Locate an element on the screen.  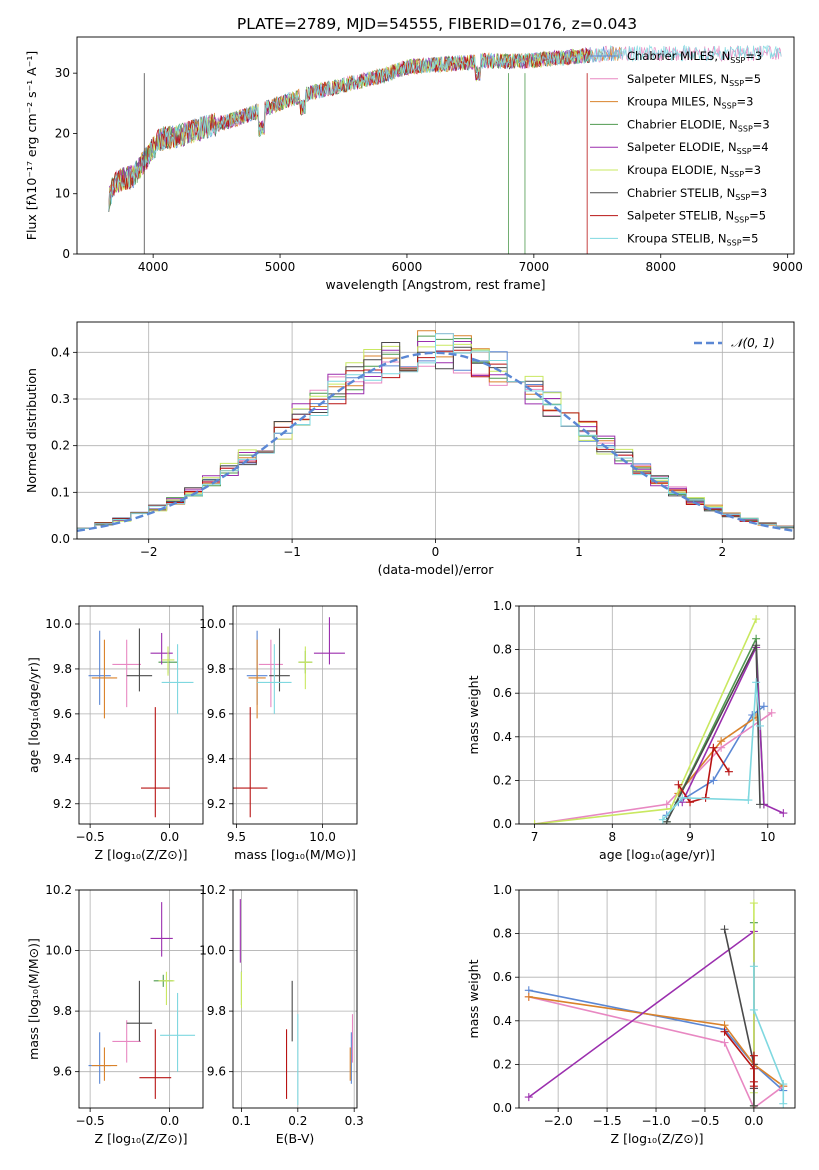
x-axis-label: wavelength [Angstrom, rest frame] is located at coordinates (435, 284).